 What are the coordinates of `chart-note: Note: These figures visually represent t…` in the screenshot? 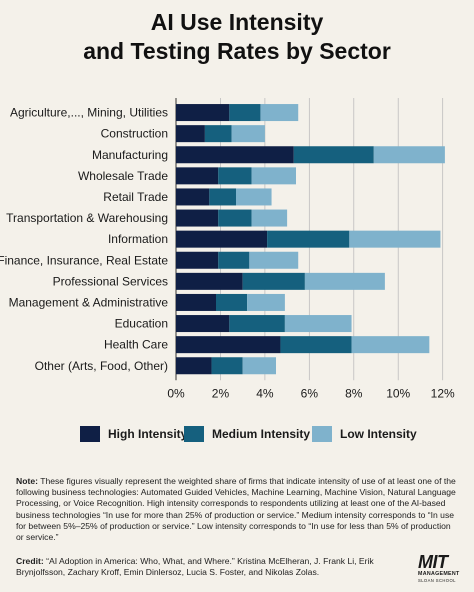 It's located at (238, 509).